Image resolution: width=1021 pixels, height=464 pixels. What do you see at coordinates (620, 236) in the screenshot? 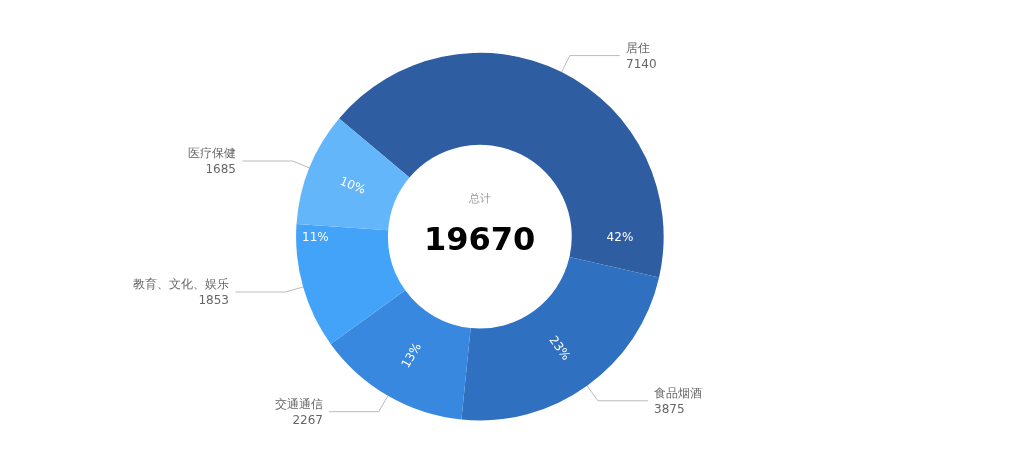
I see `text: 42%` at bounding box center [620, 236].